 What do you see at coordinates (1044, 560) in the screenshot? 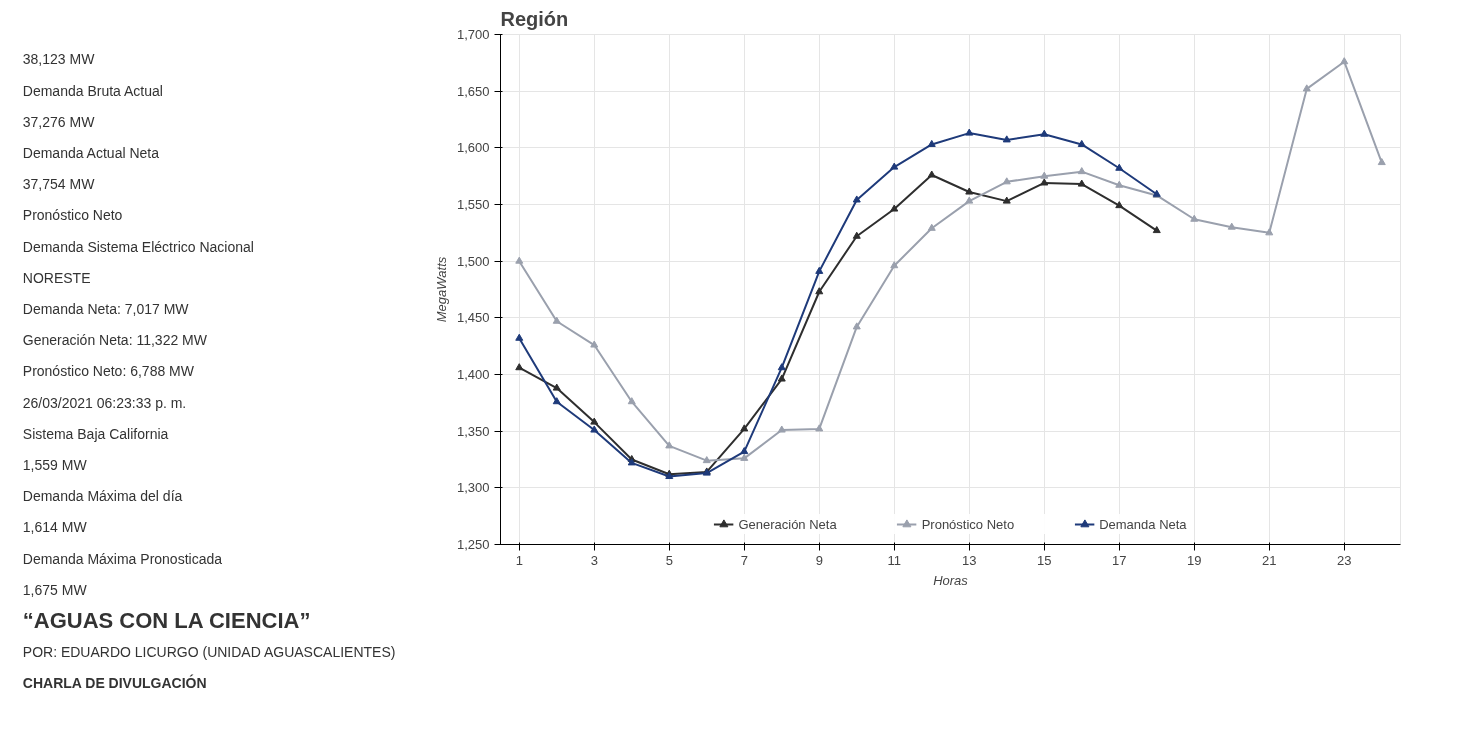
I see `x-tick-label: 15` at bounding box center [1044, 560].